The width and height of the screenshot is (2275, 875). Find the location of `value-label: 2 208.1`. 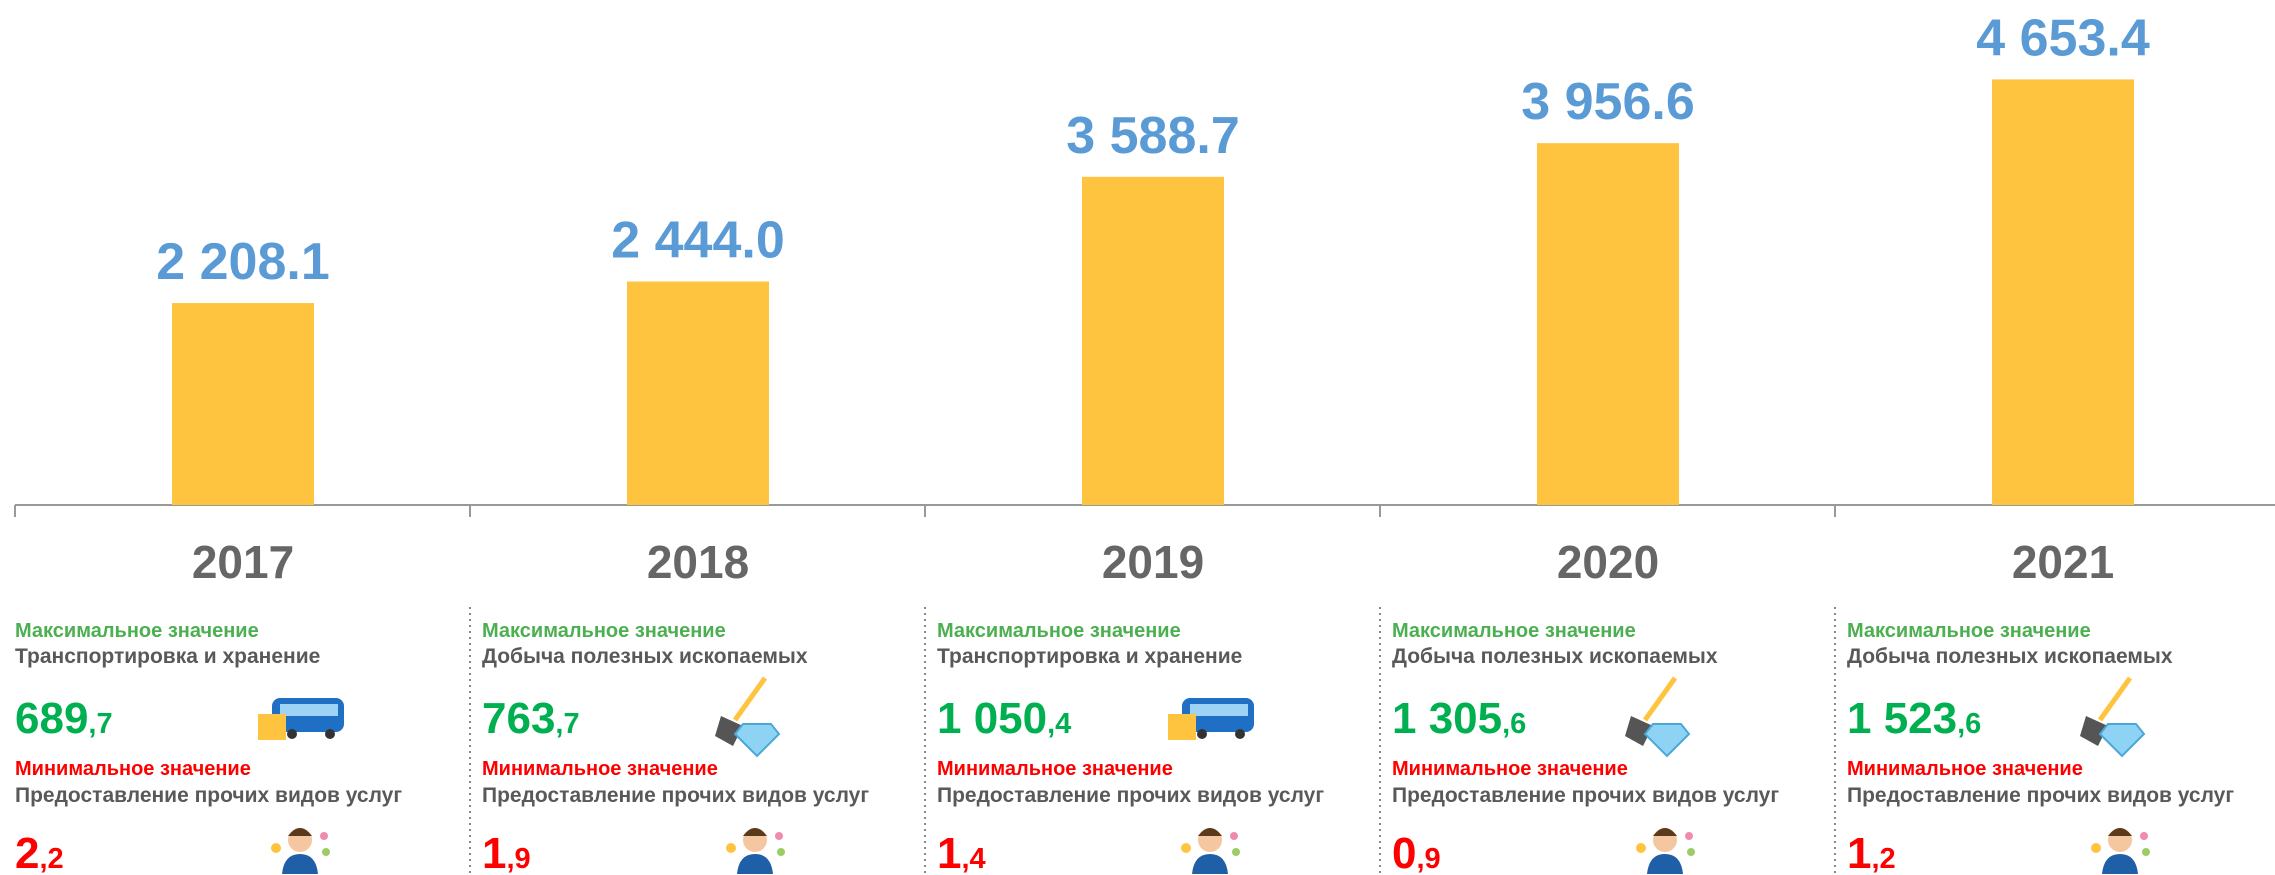

value-label: 2 208.1 is located at coordinates (243, 262).